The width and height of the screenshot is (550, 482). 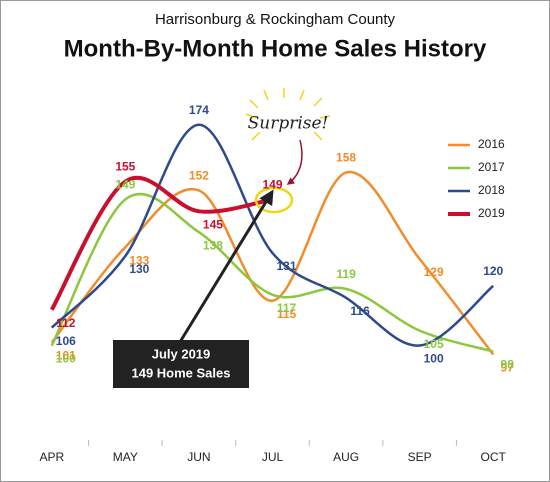 What do you see at coordinates (275, 48) in the screenshot?
I see `chart-title: Month-By-Month Home Sales History` at bounding box center [275, 48].